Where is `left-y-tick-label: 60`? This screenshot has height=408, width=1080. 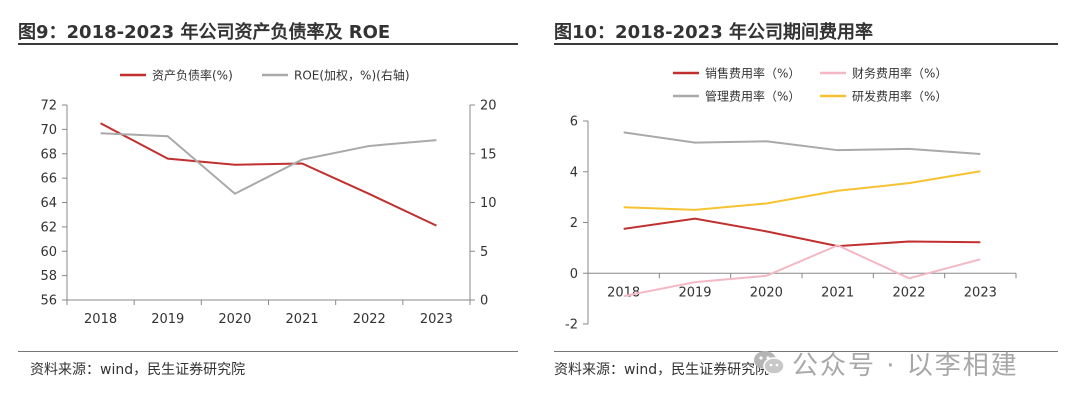 left-y-tick-label: 60 is located at coordinates (48, 252).